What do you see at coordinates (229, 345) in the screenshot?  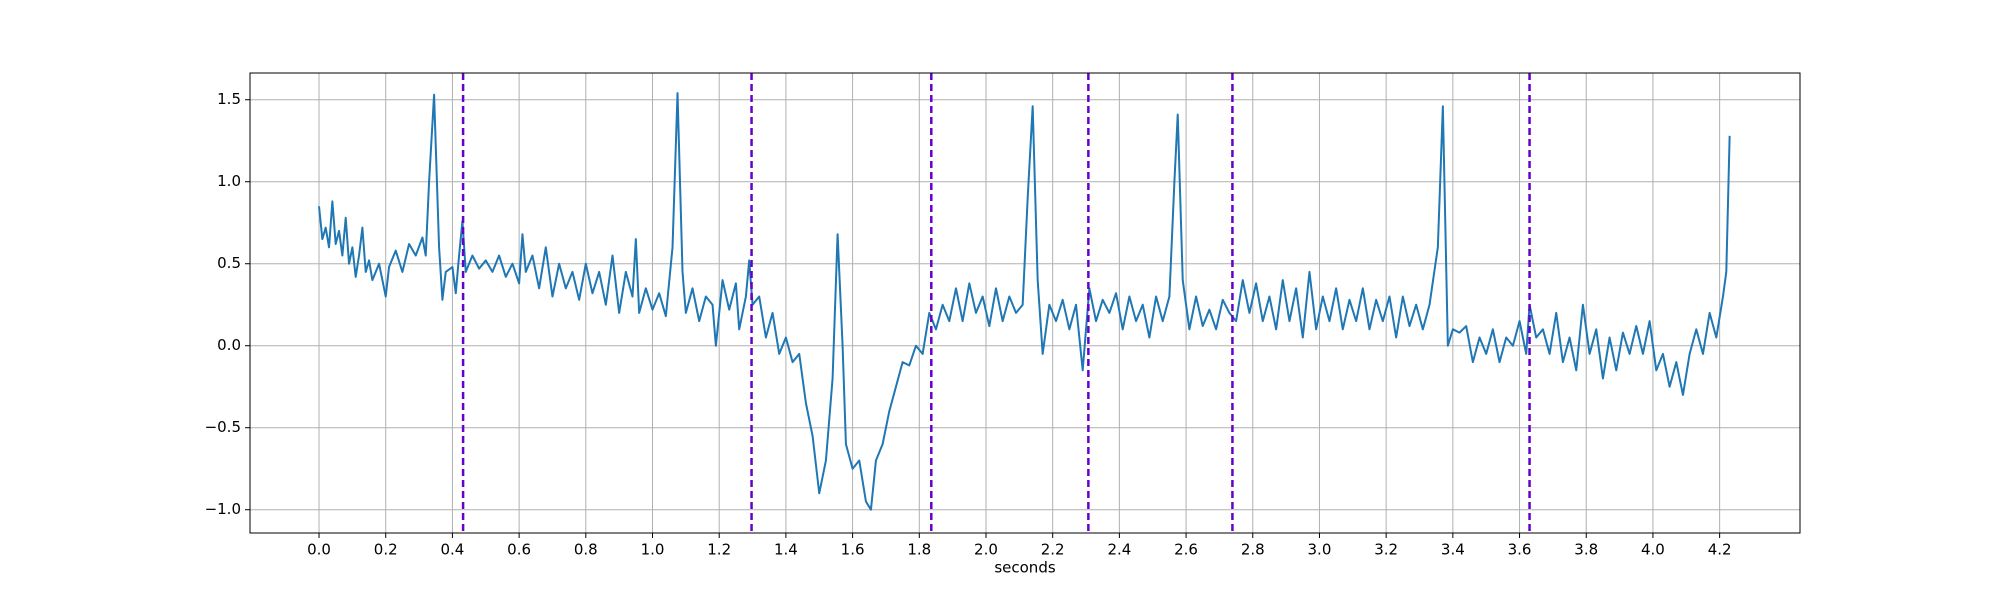 I see `y-tick-label: 0.0` at bounding box center [229, 345].